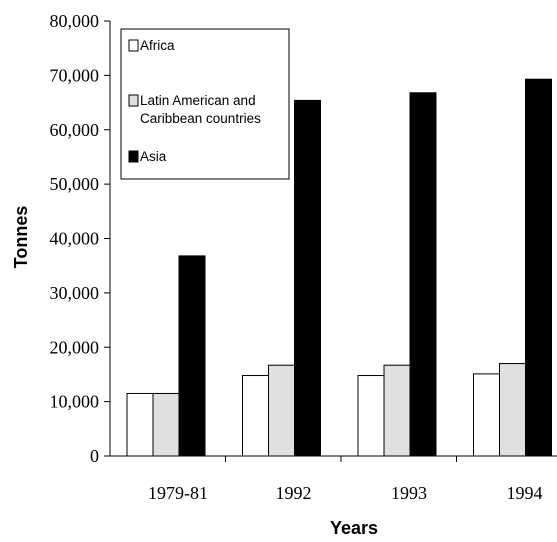  What do you see at coordinates (75, 21) in the screenshot?
I see `y-tick-label: 80,000` at bounding box center [75, 21].